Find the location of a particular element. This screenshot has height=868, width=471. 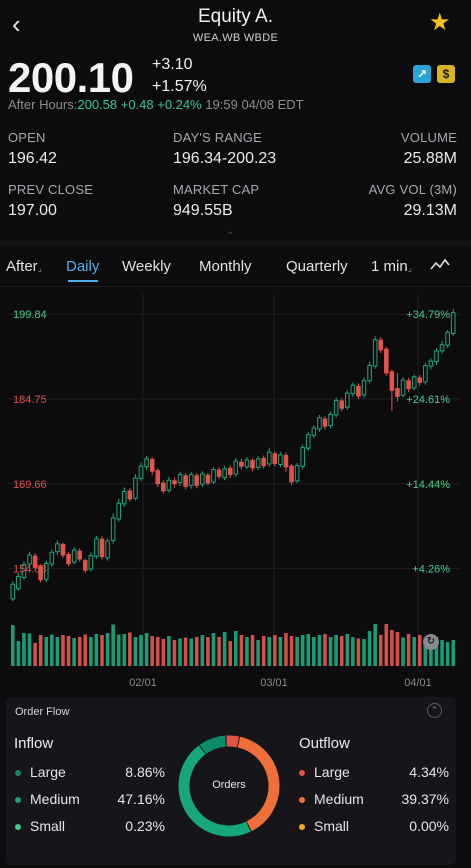

chevron-left-icon: ‹ is located at coordinates (16, 24).